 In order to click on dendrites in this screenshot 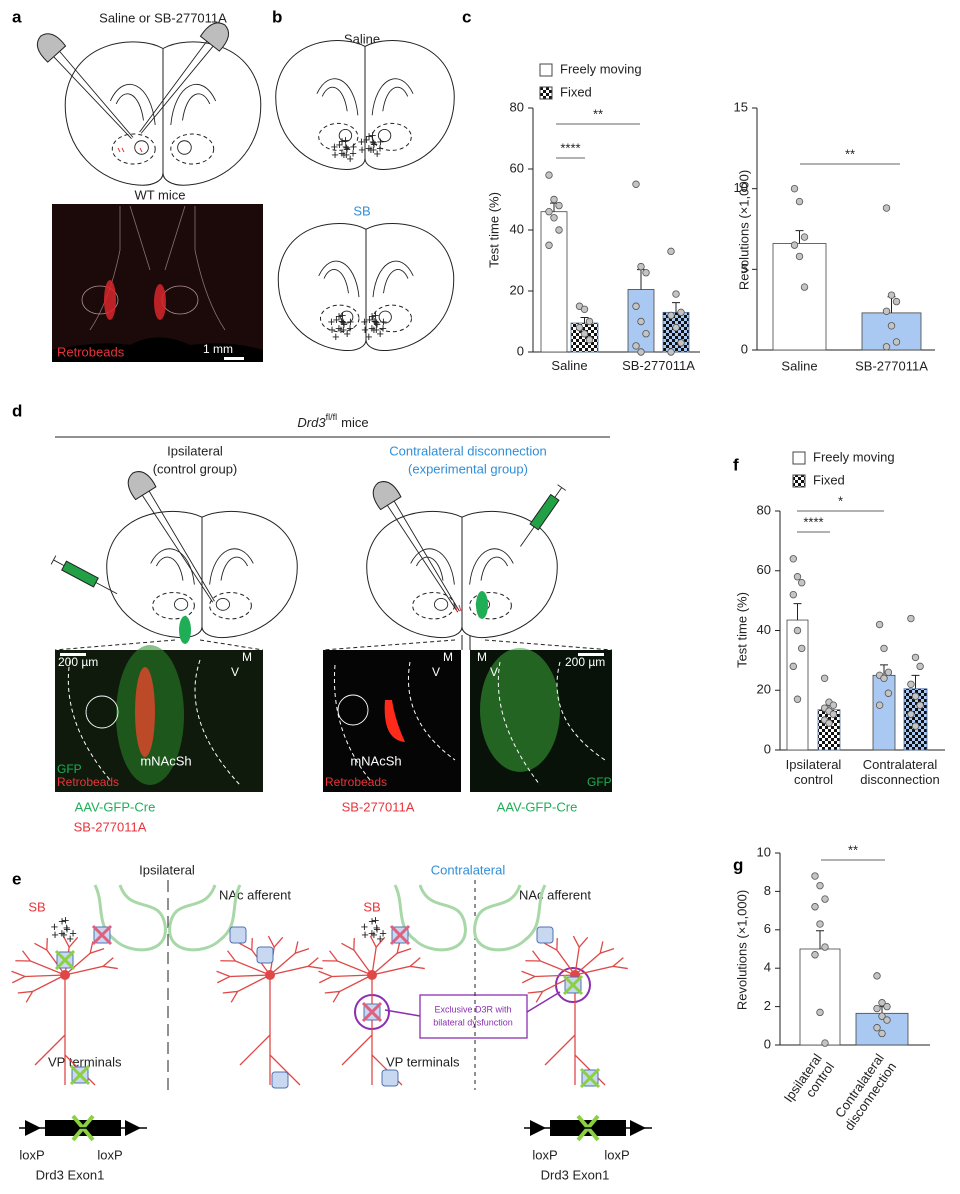, I will do `click(574, 1010)`.